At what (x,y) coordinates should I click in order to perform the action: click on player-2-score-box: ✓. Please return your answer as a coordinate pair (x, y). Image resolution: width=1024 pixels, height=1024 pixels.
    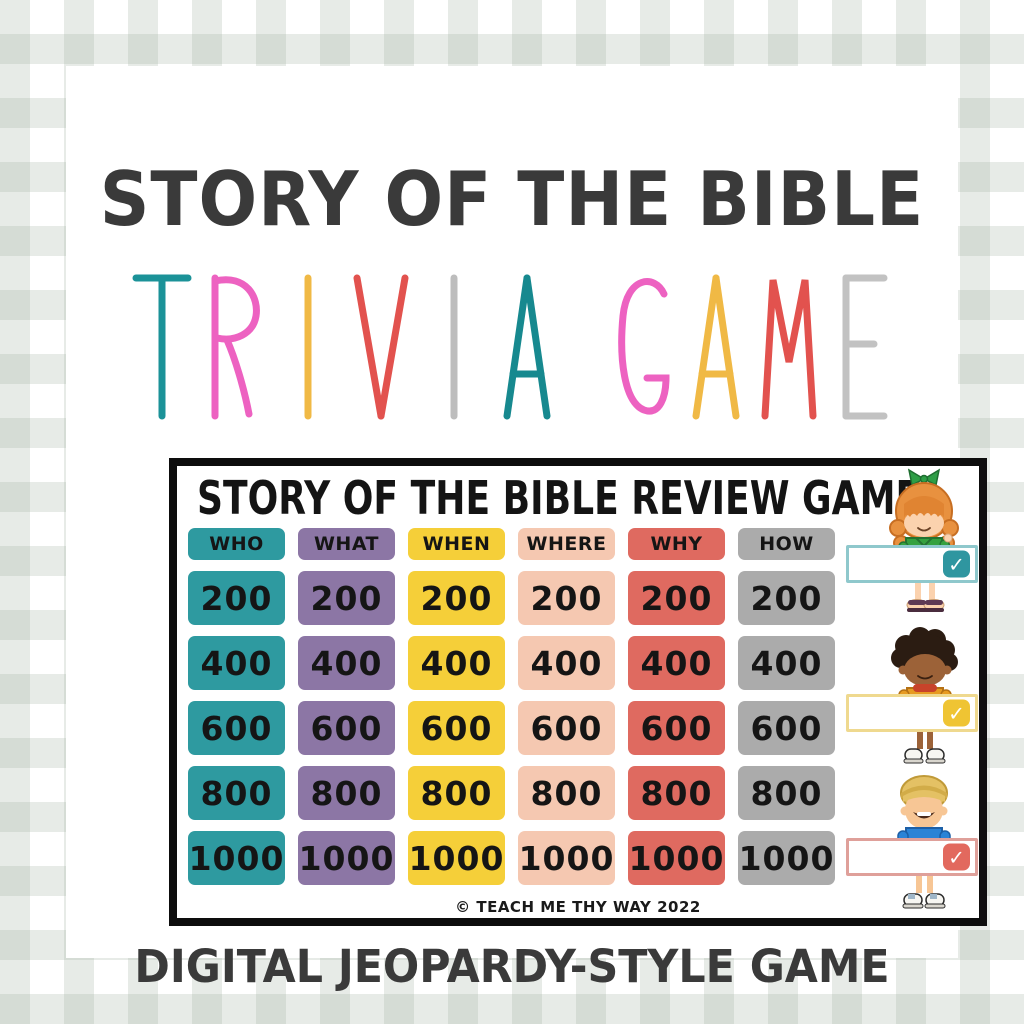
    Looking at the image, I should click on (912, 713).